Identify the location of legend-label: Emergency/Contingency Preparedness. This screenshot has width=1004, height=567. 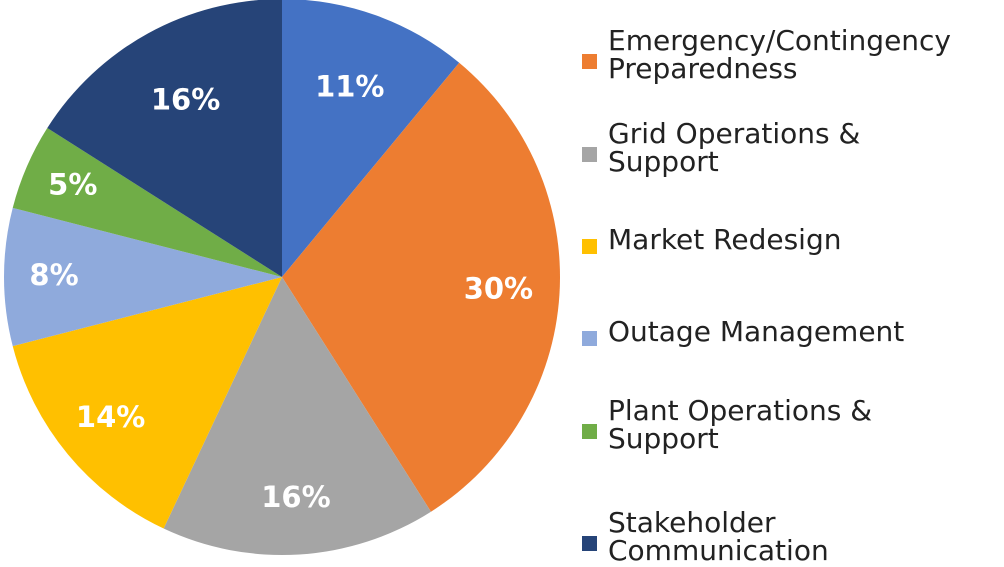
(779, 54).